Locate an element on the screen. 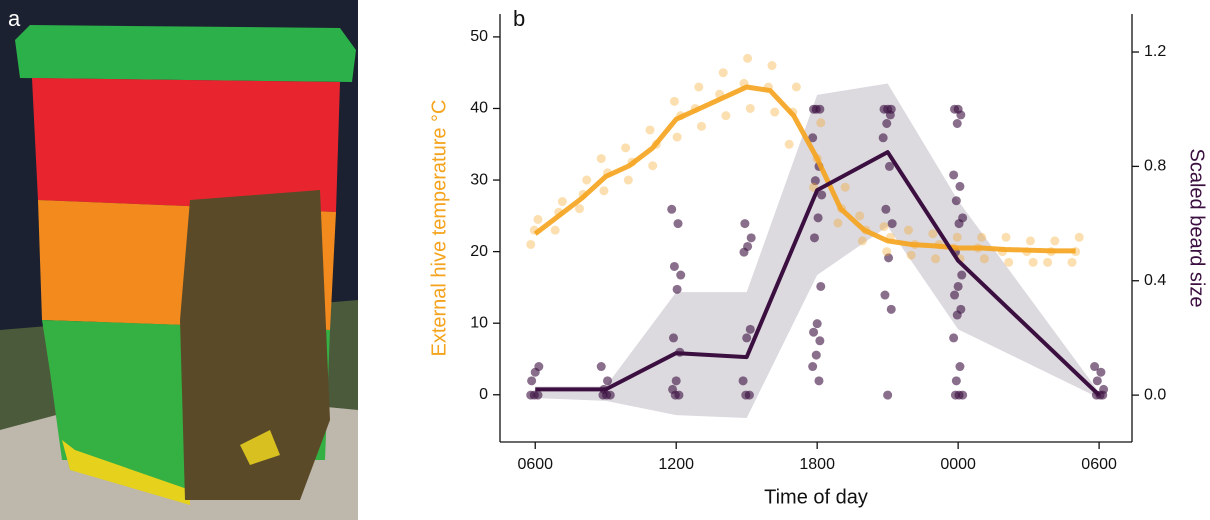  x-tick-label: 1800 is located at coordinates (817, 464).